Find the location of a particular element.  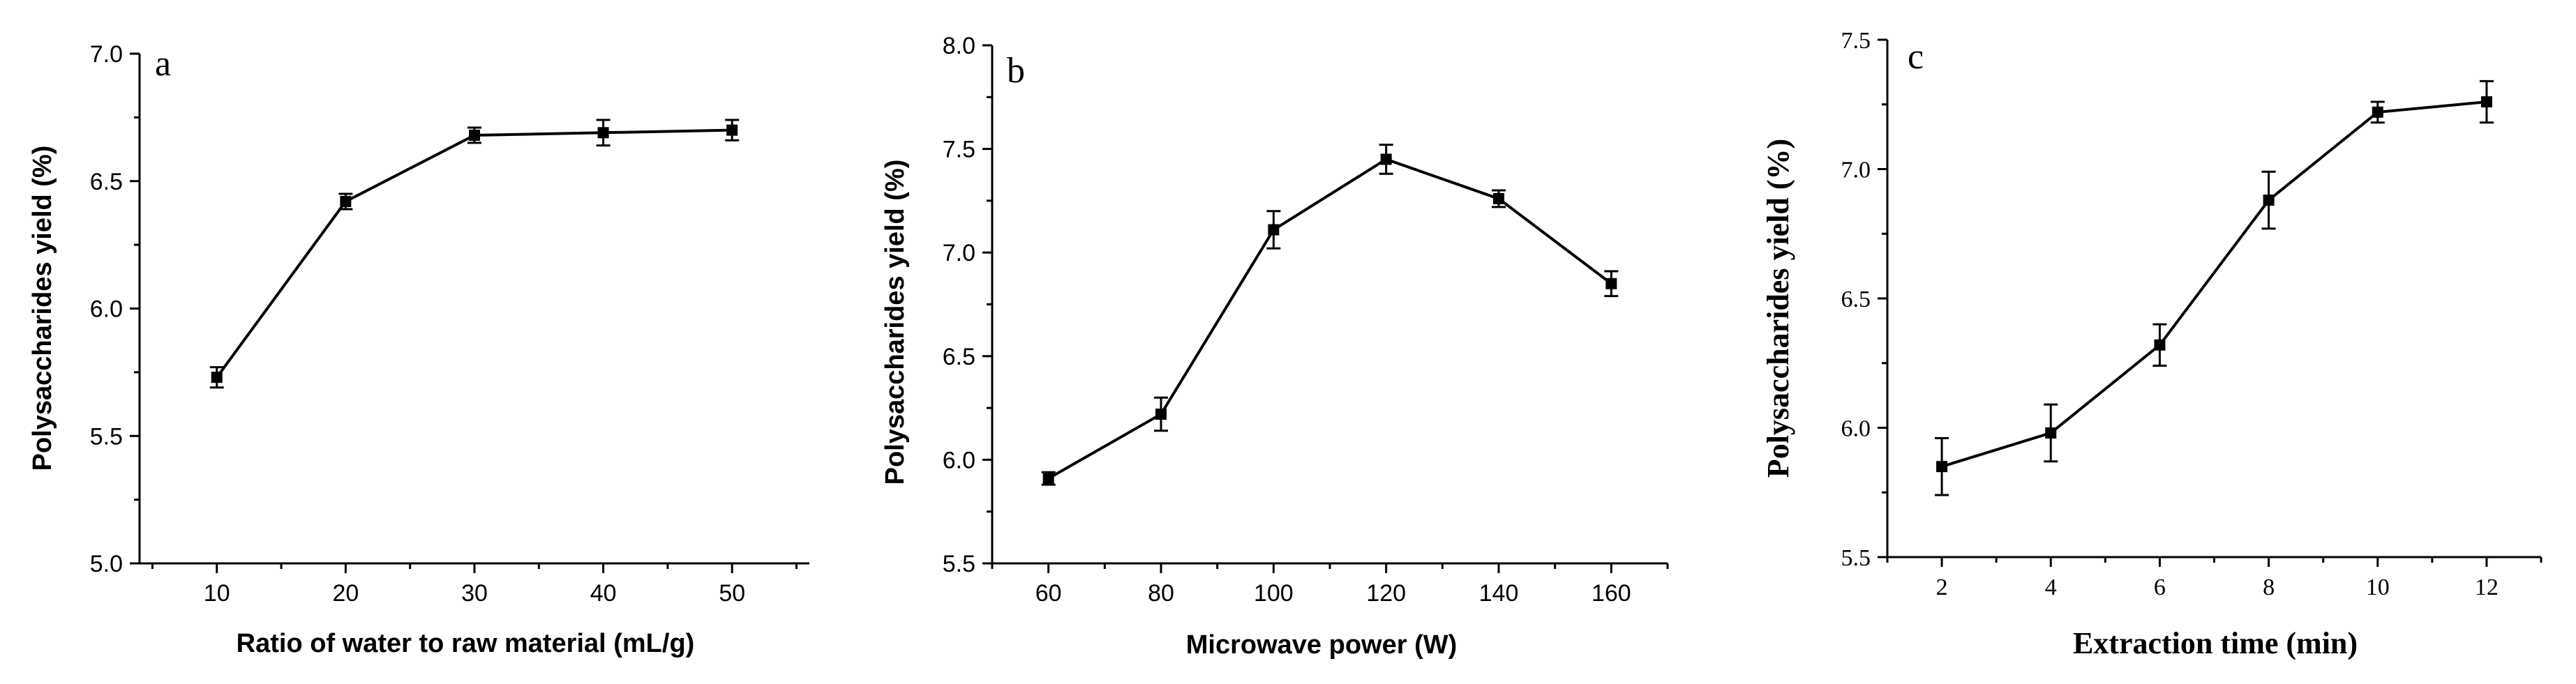

panel-b-y-axis-title: Polysaccharides yield (%) is located at coordinates (895, 322).